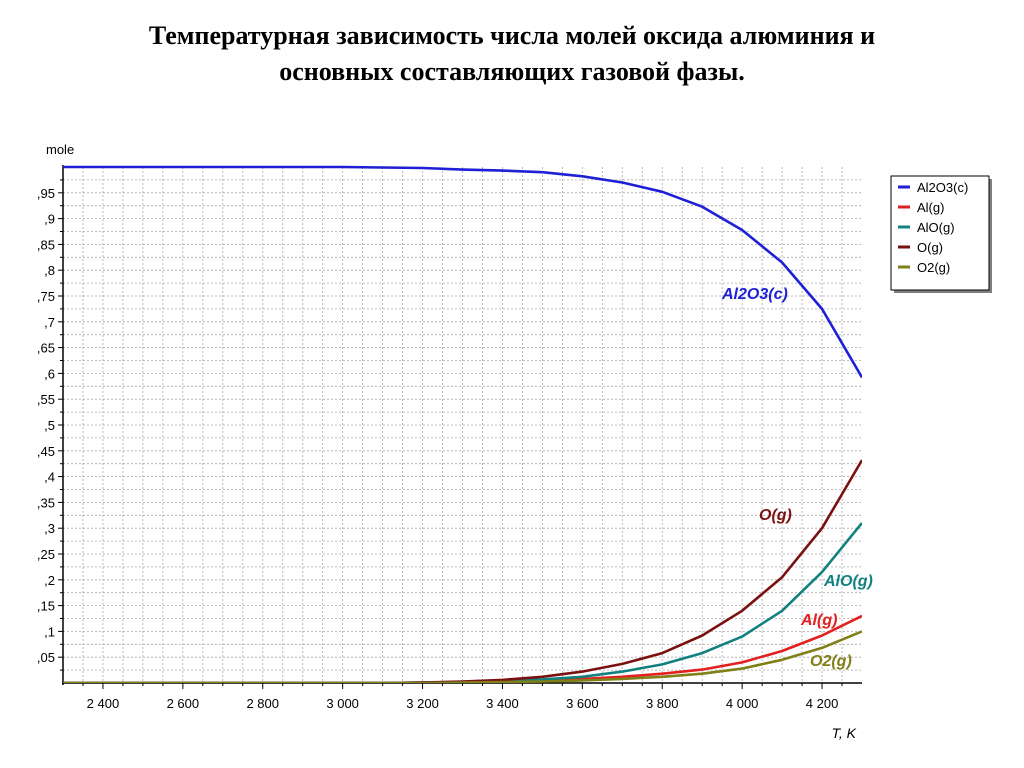 The width and height of the screenshot is (1024, 768). I want to click on x-tick-label: 4 200, so click(822, 703).